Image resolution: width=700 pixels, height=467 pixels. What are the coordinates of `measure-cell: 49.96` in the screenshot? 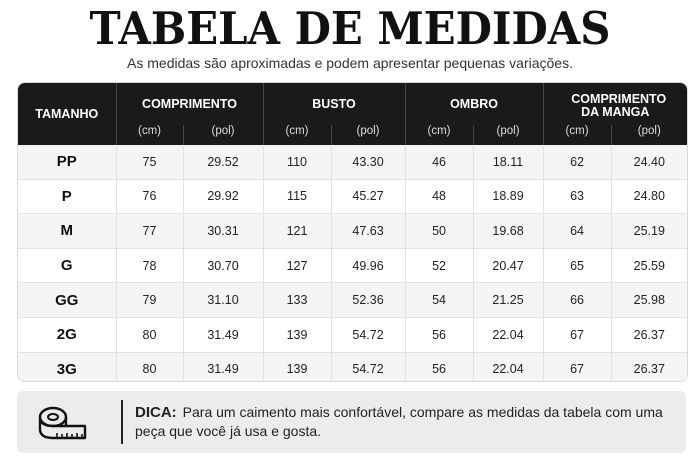 It's located at (368, 265).